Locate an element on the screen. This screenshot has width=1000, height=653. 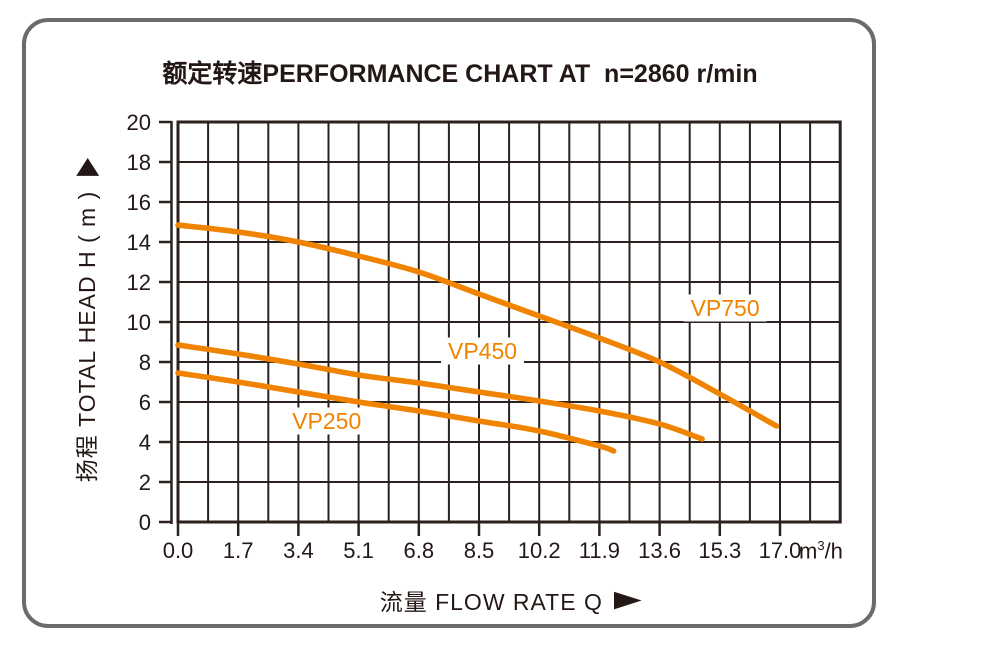
y-tick-label: 2 is located at coordinates (145, 482).